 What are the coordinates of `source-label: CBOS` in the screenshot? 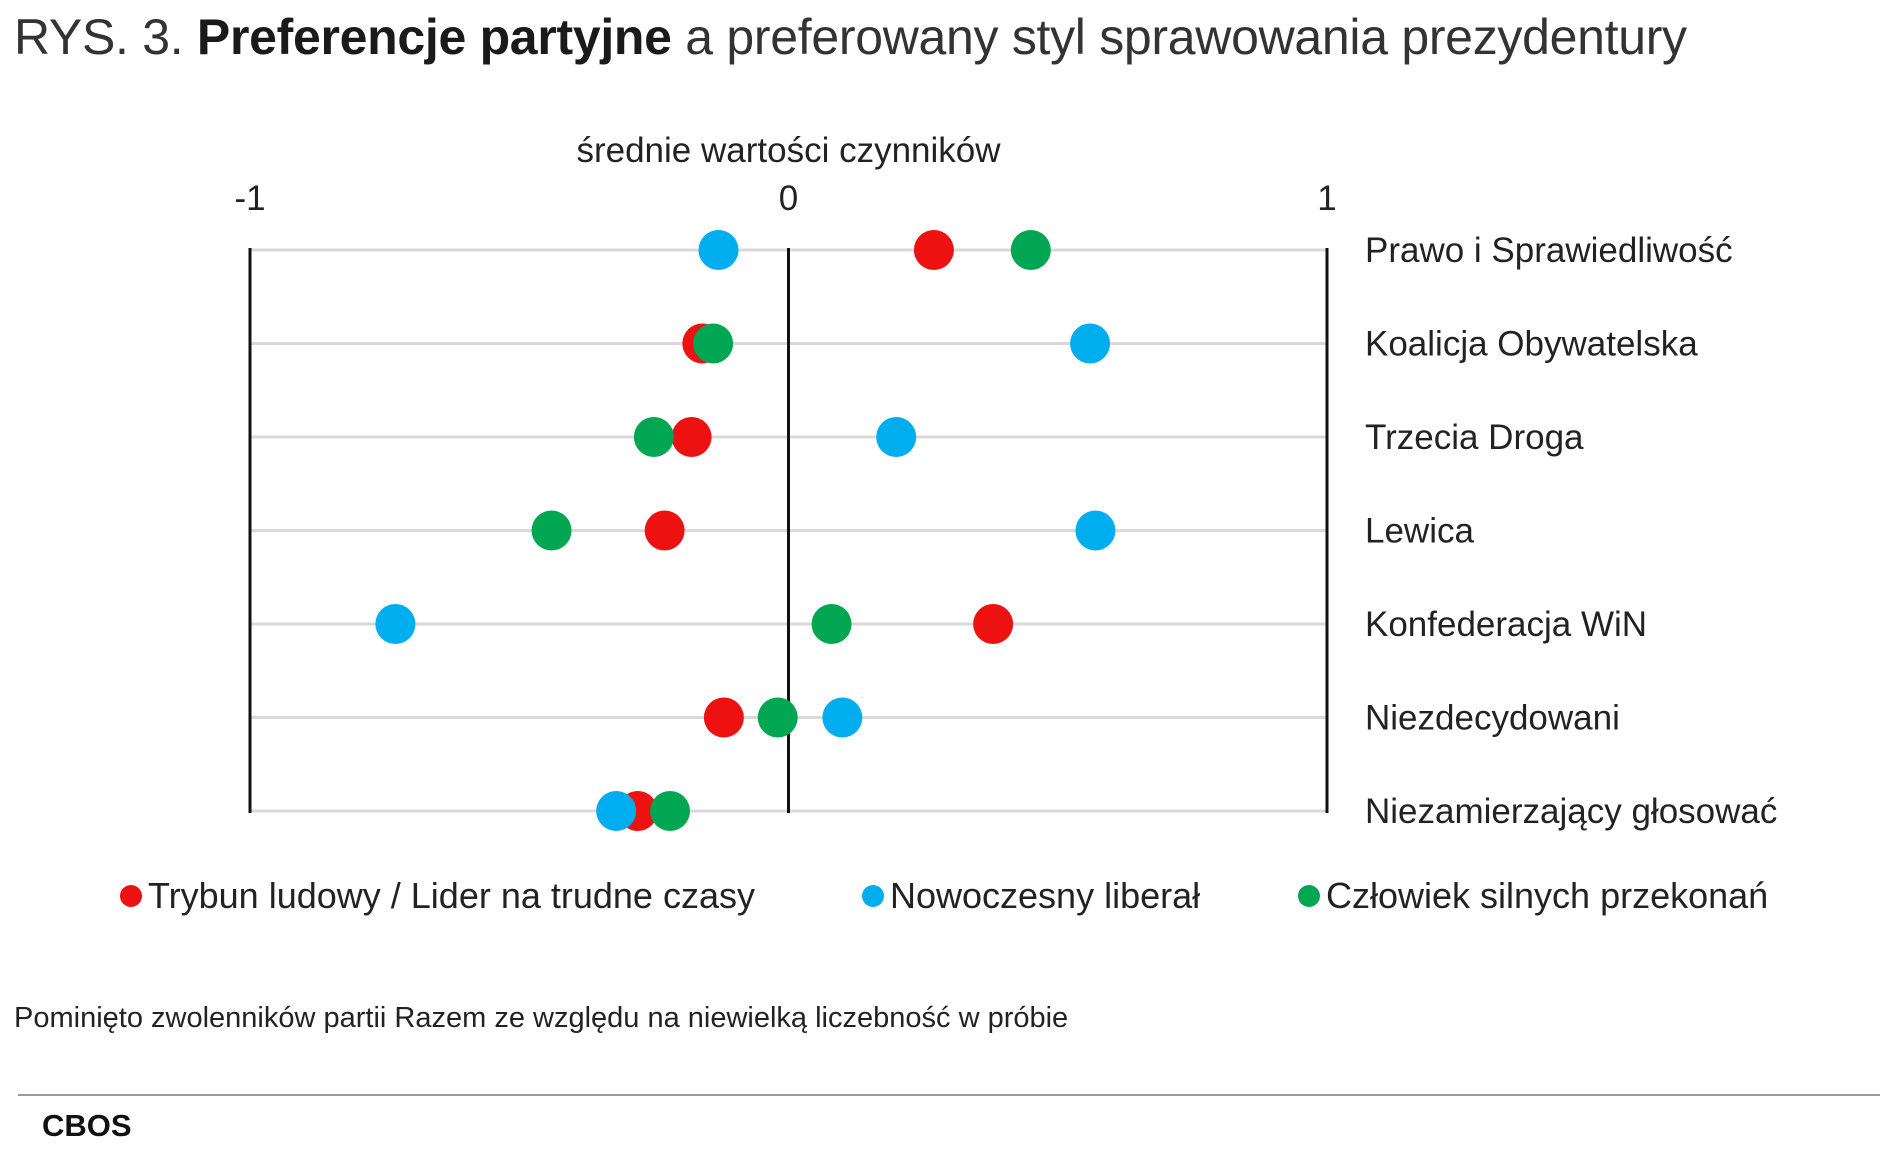 It's located at (87, 1125).